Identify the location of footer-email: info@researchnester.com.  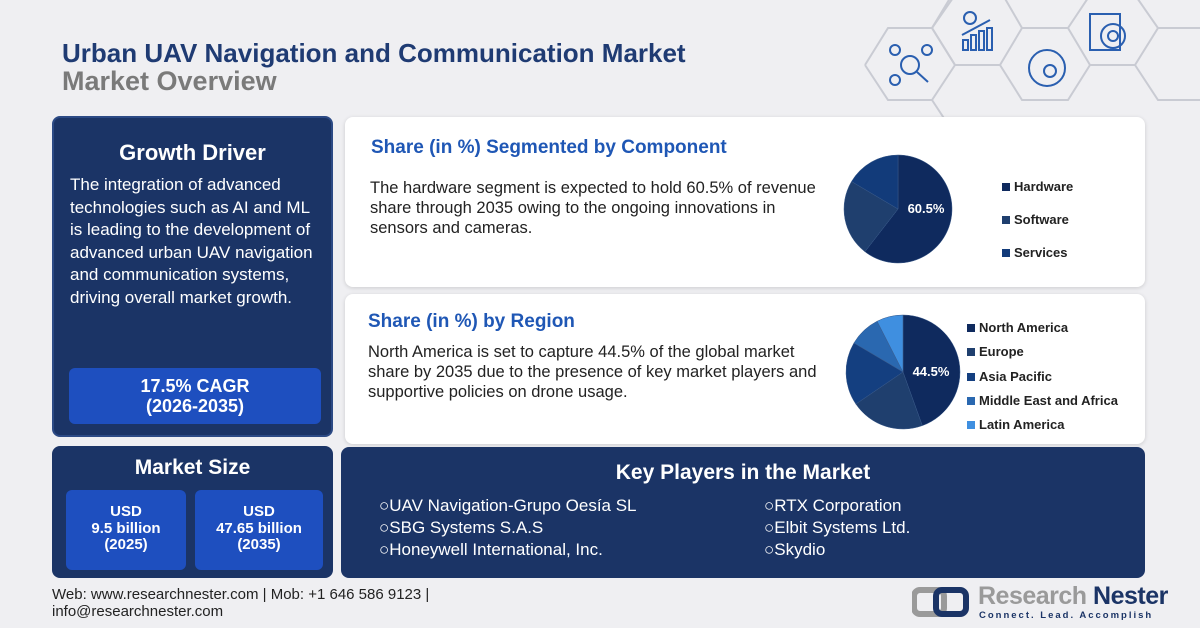
(138, 611).